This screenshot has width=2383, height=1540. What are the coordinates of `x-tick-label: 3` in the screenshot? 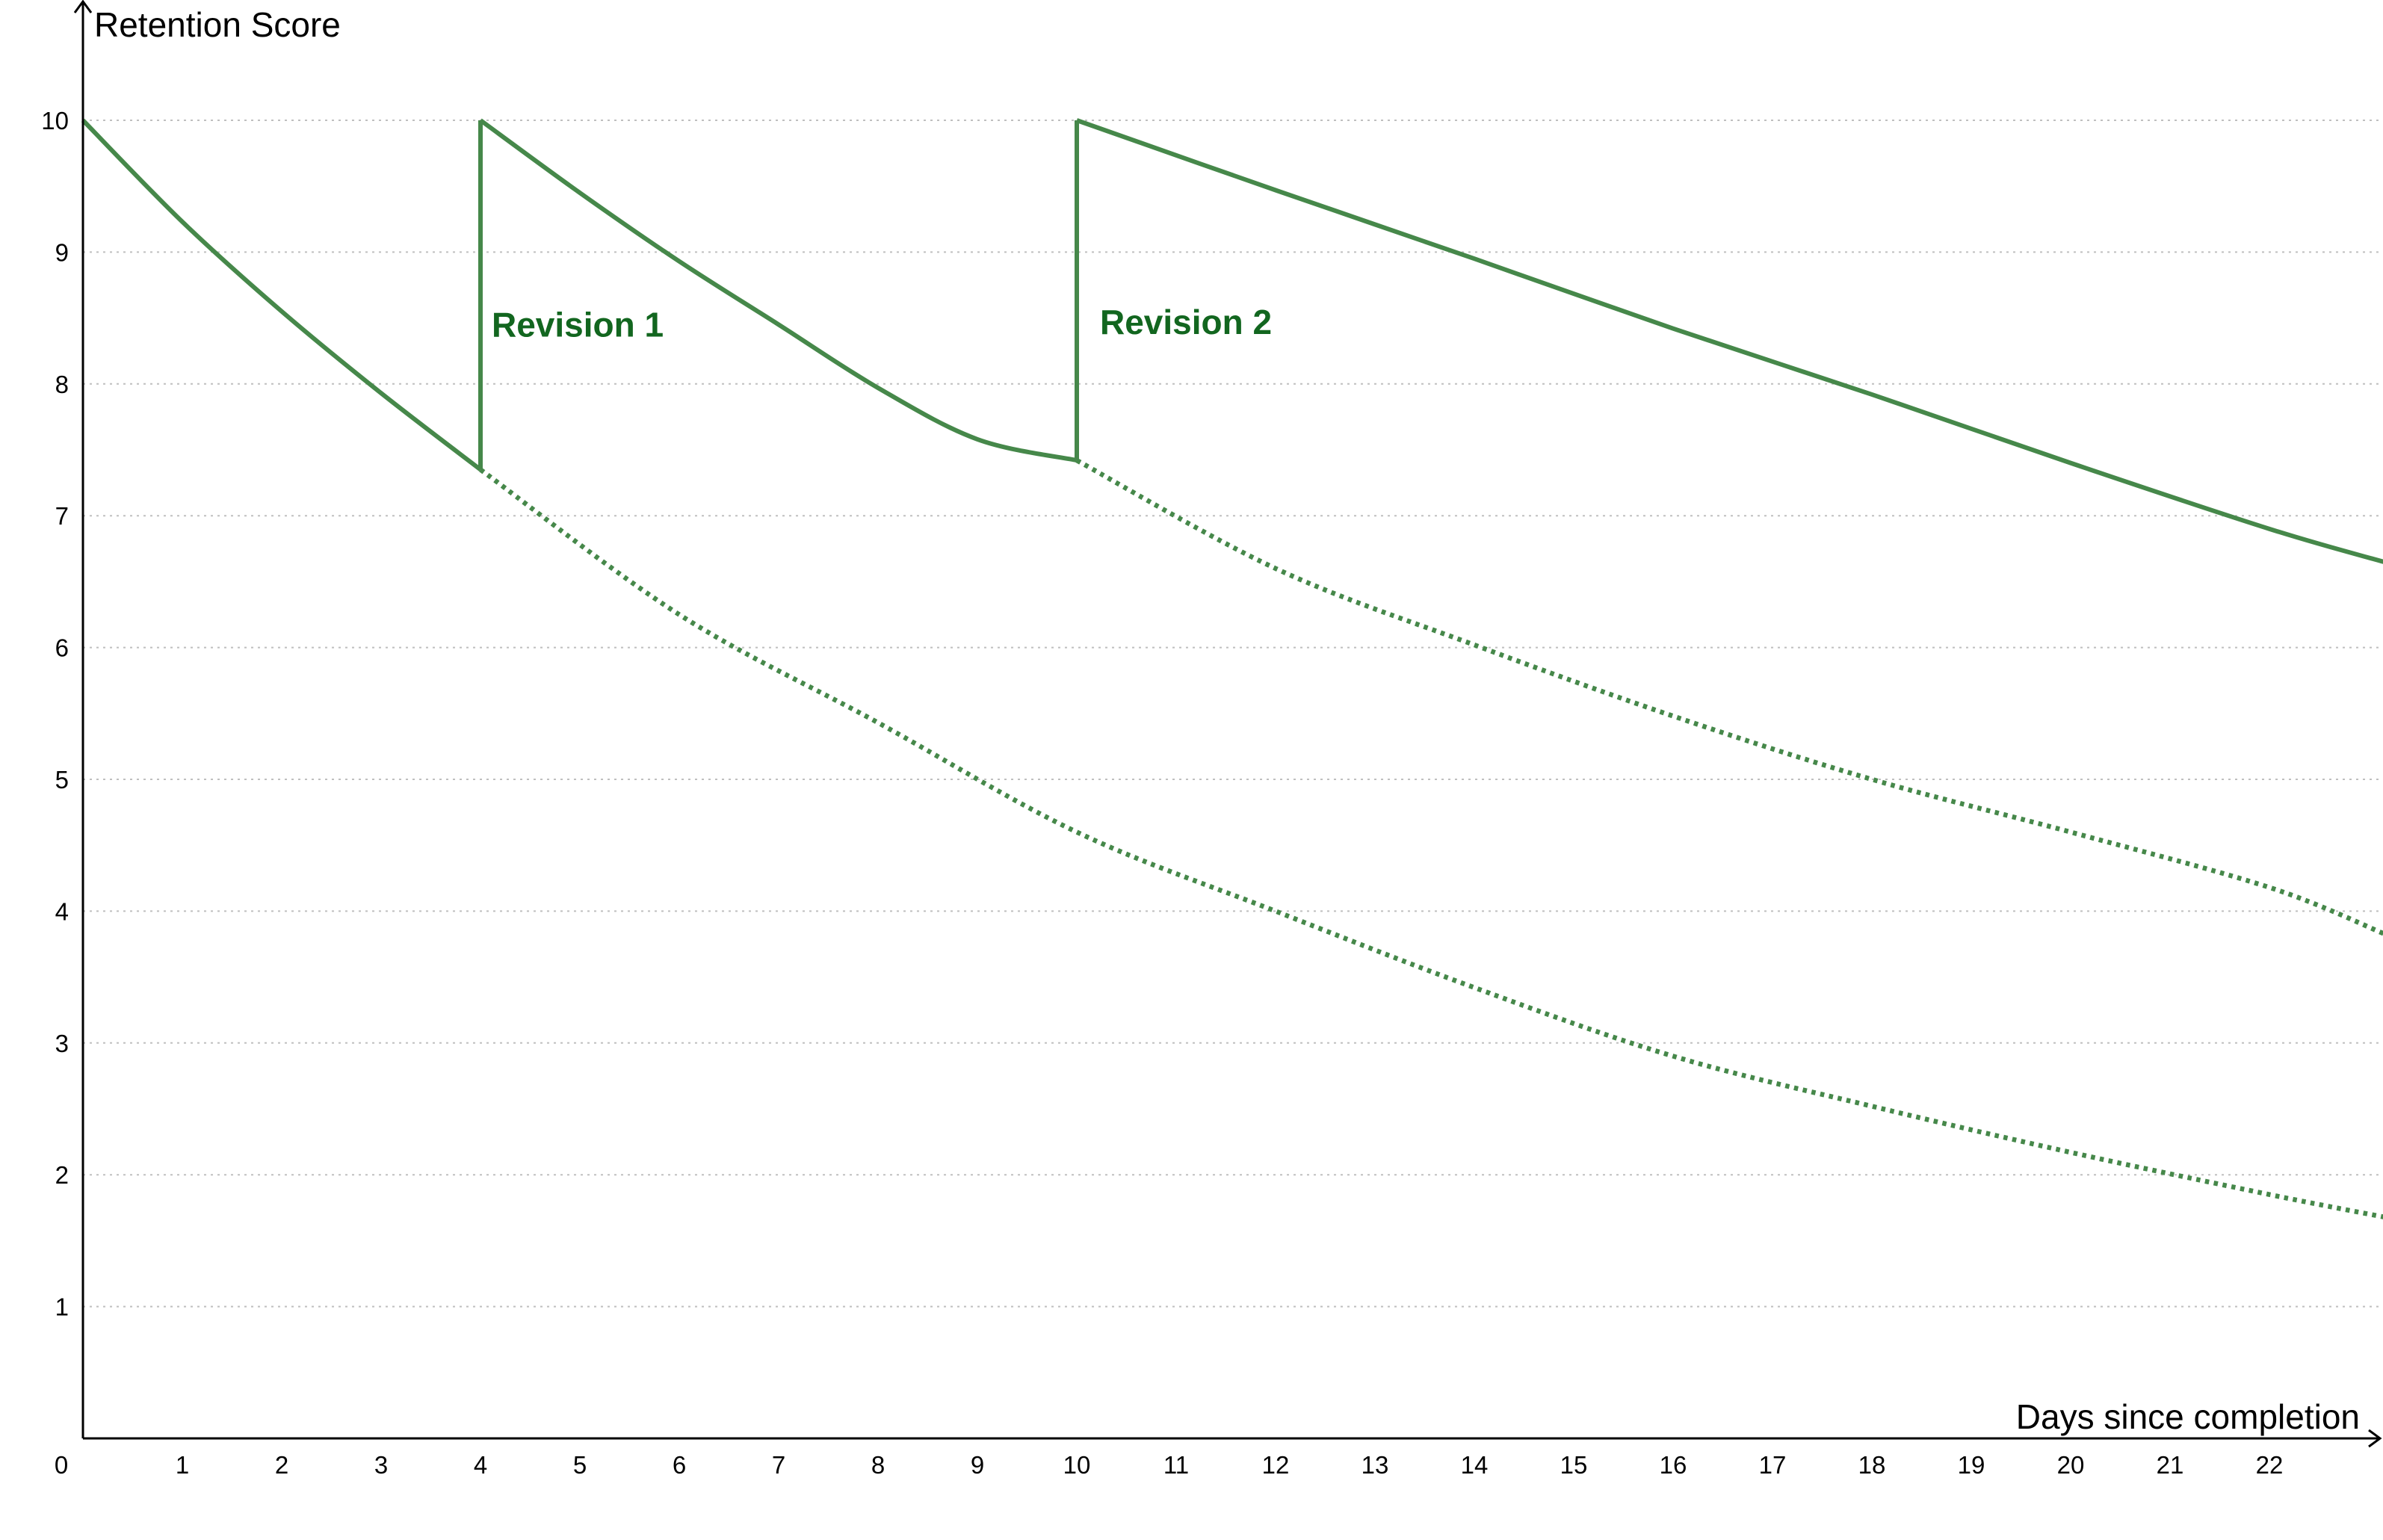 It's located at (381, 1465).